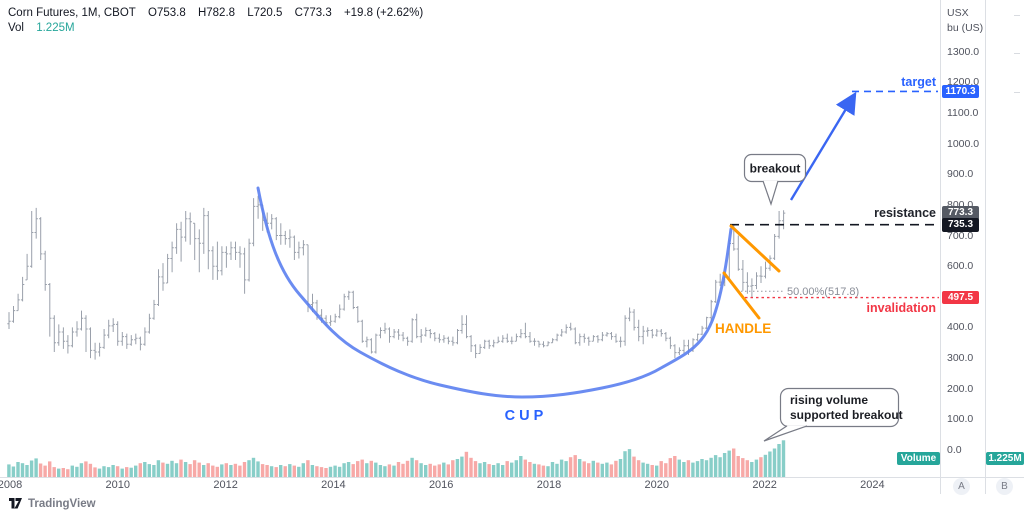 The width and height of the screenshot is (1024, 514). I want to click on year-tick-label: 2018, so click(549, 485).